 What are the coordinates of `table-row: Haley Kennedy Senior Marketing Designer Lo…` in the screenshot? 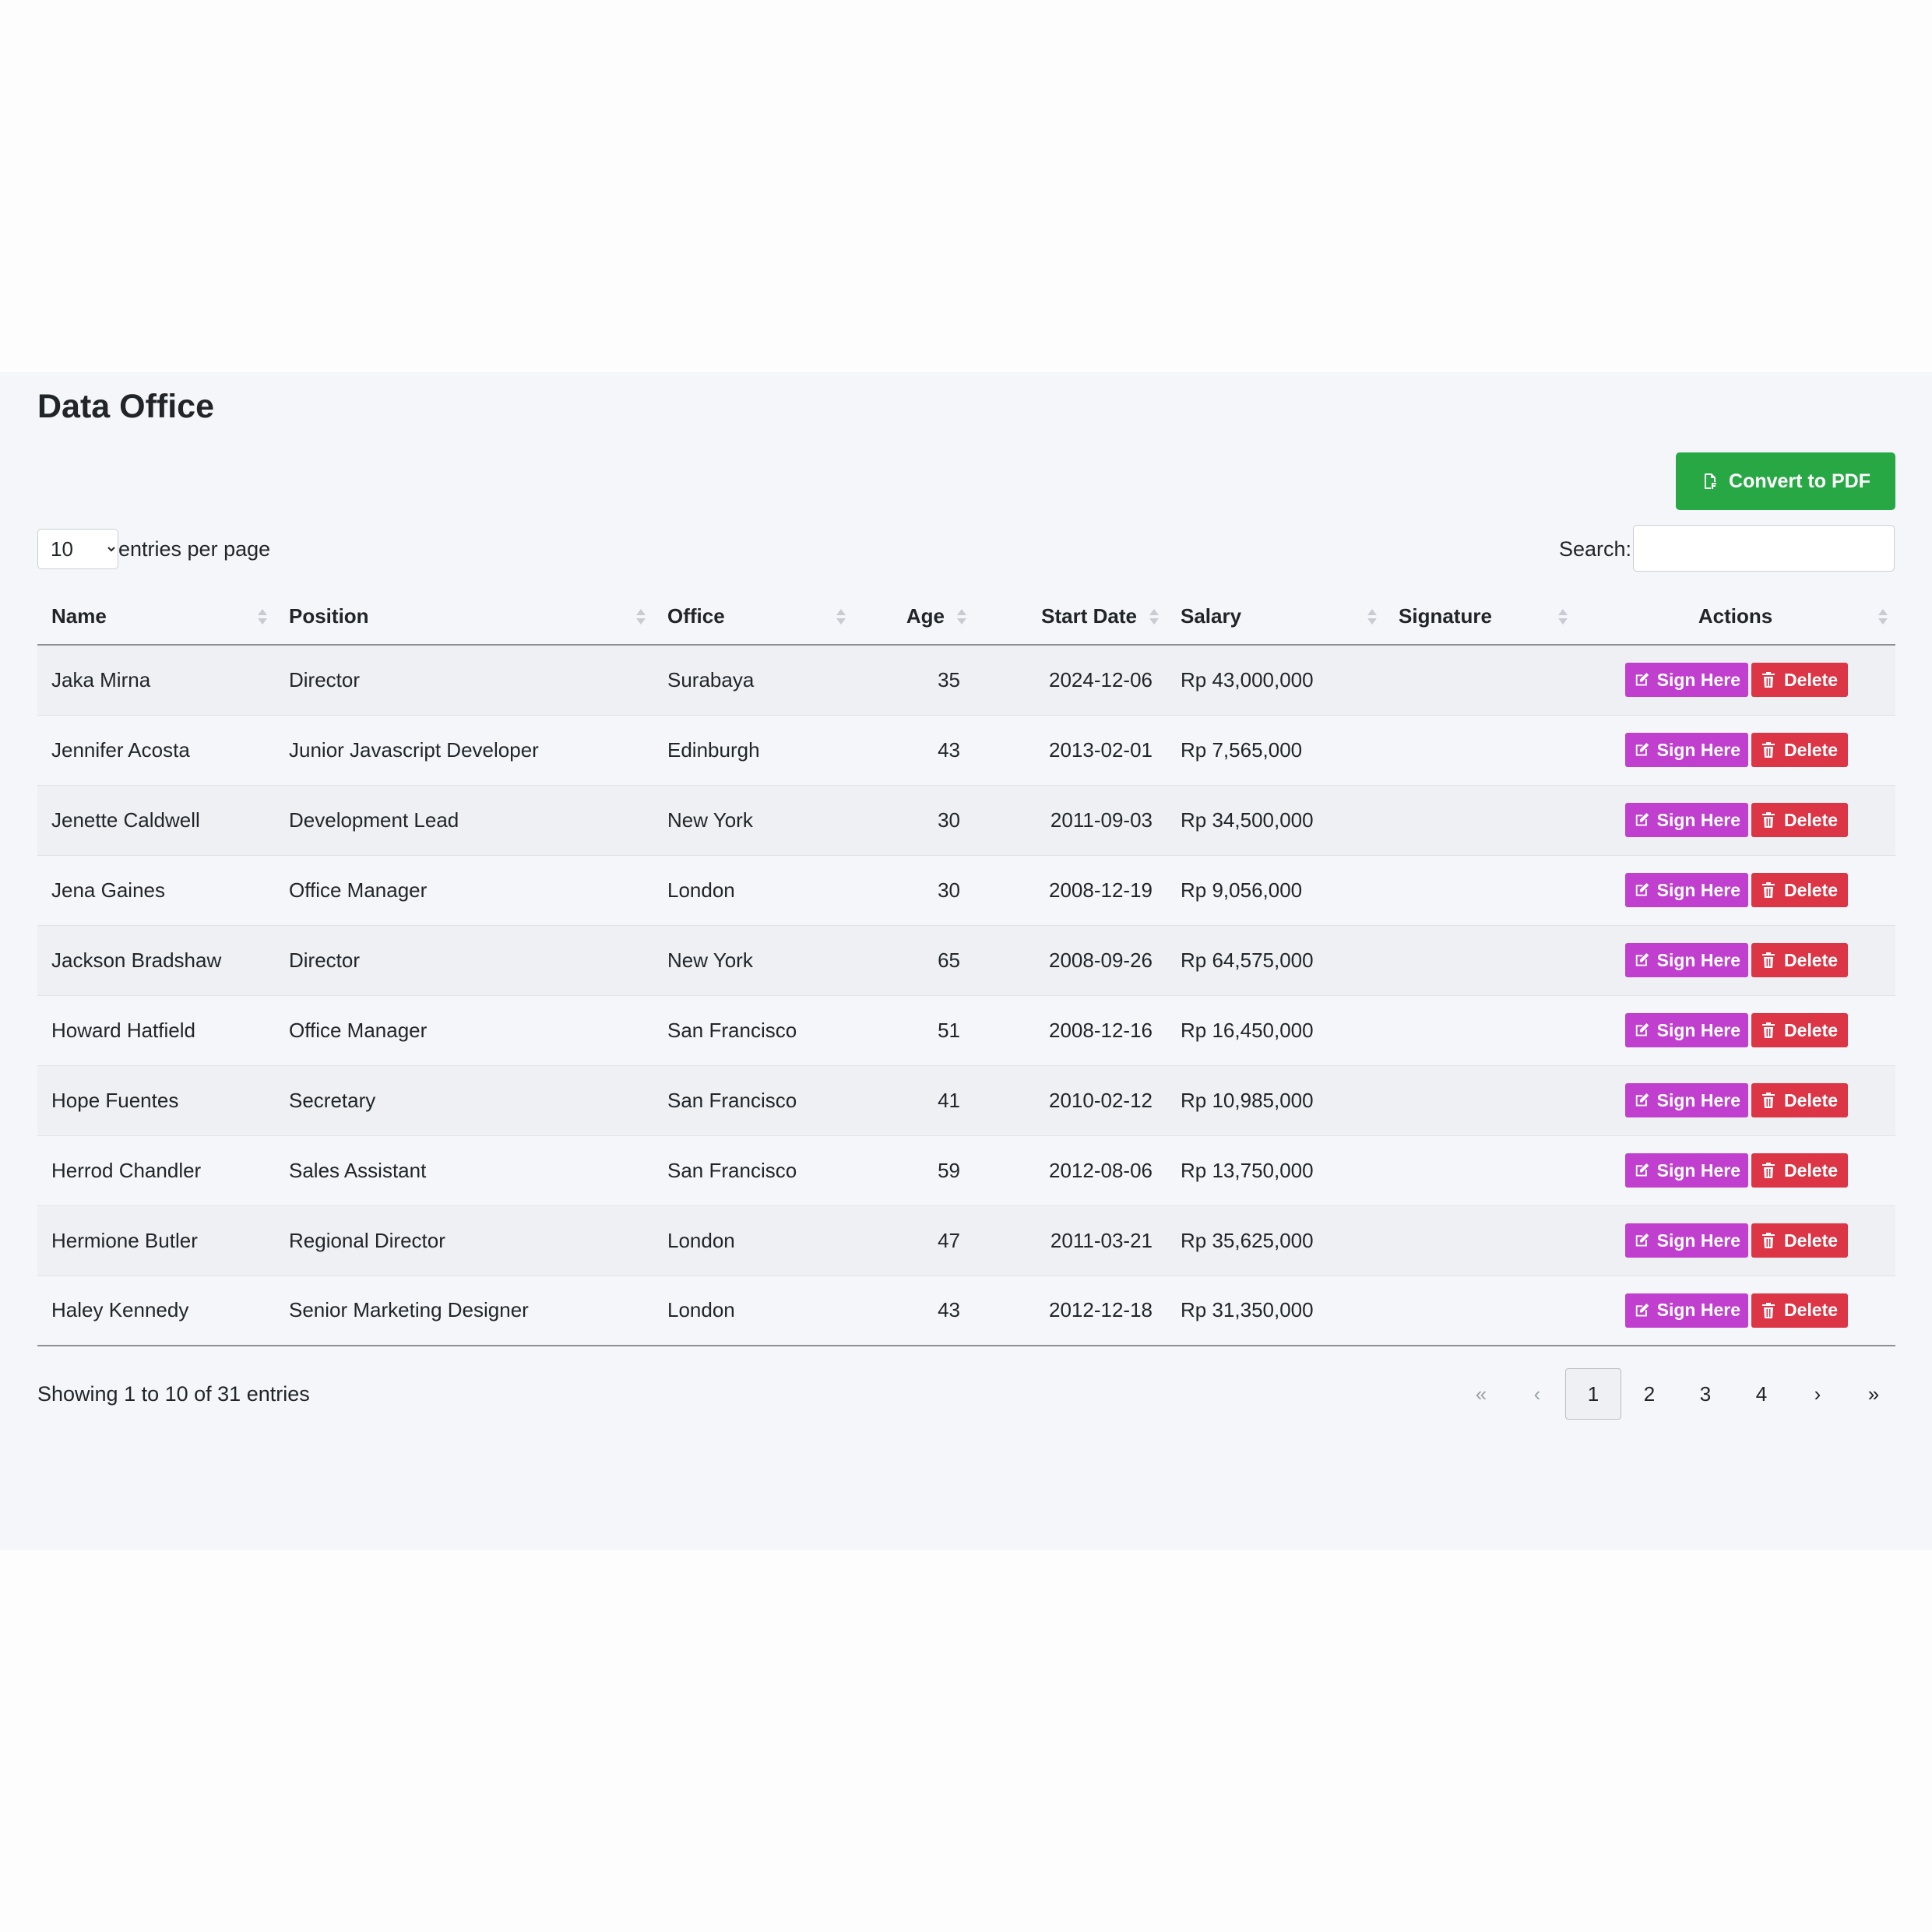 It's located at (966, 1311).